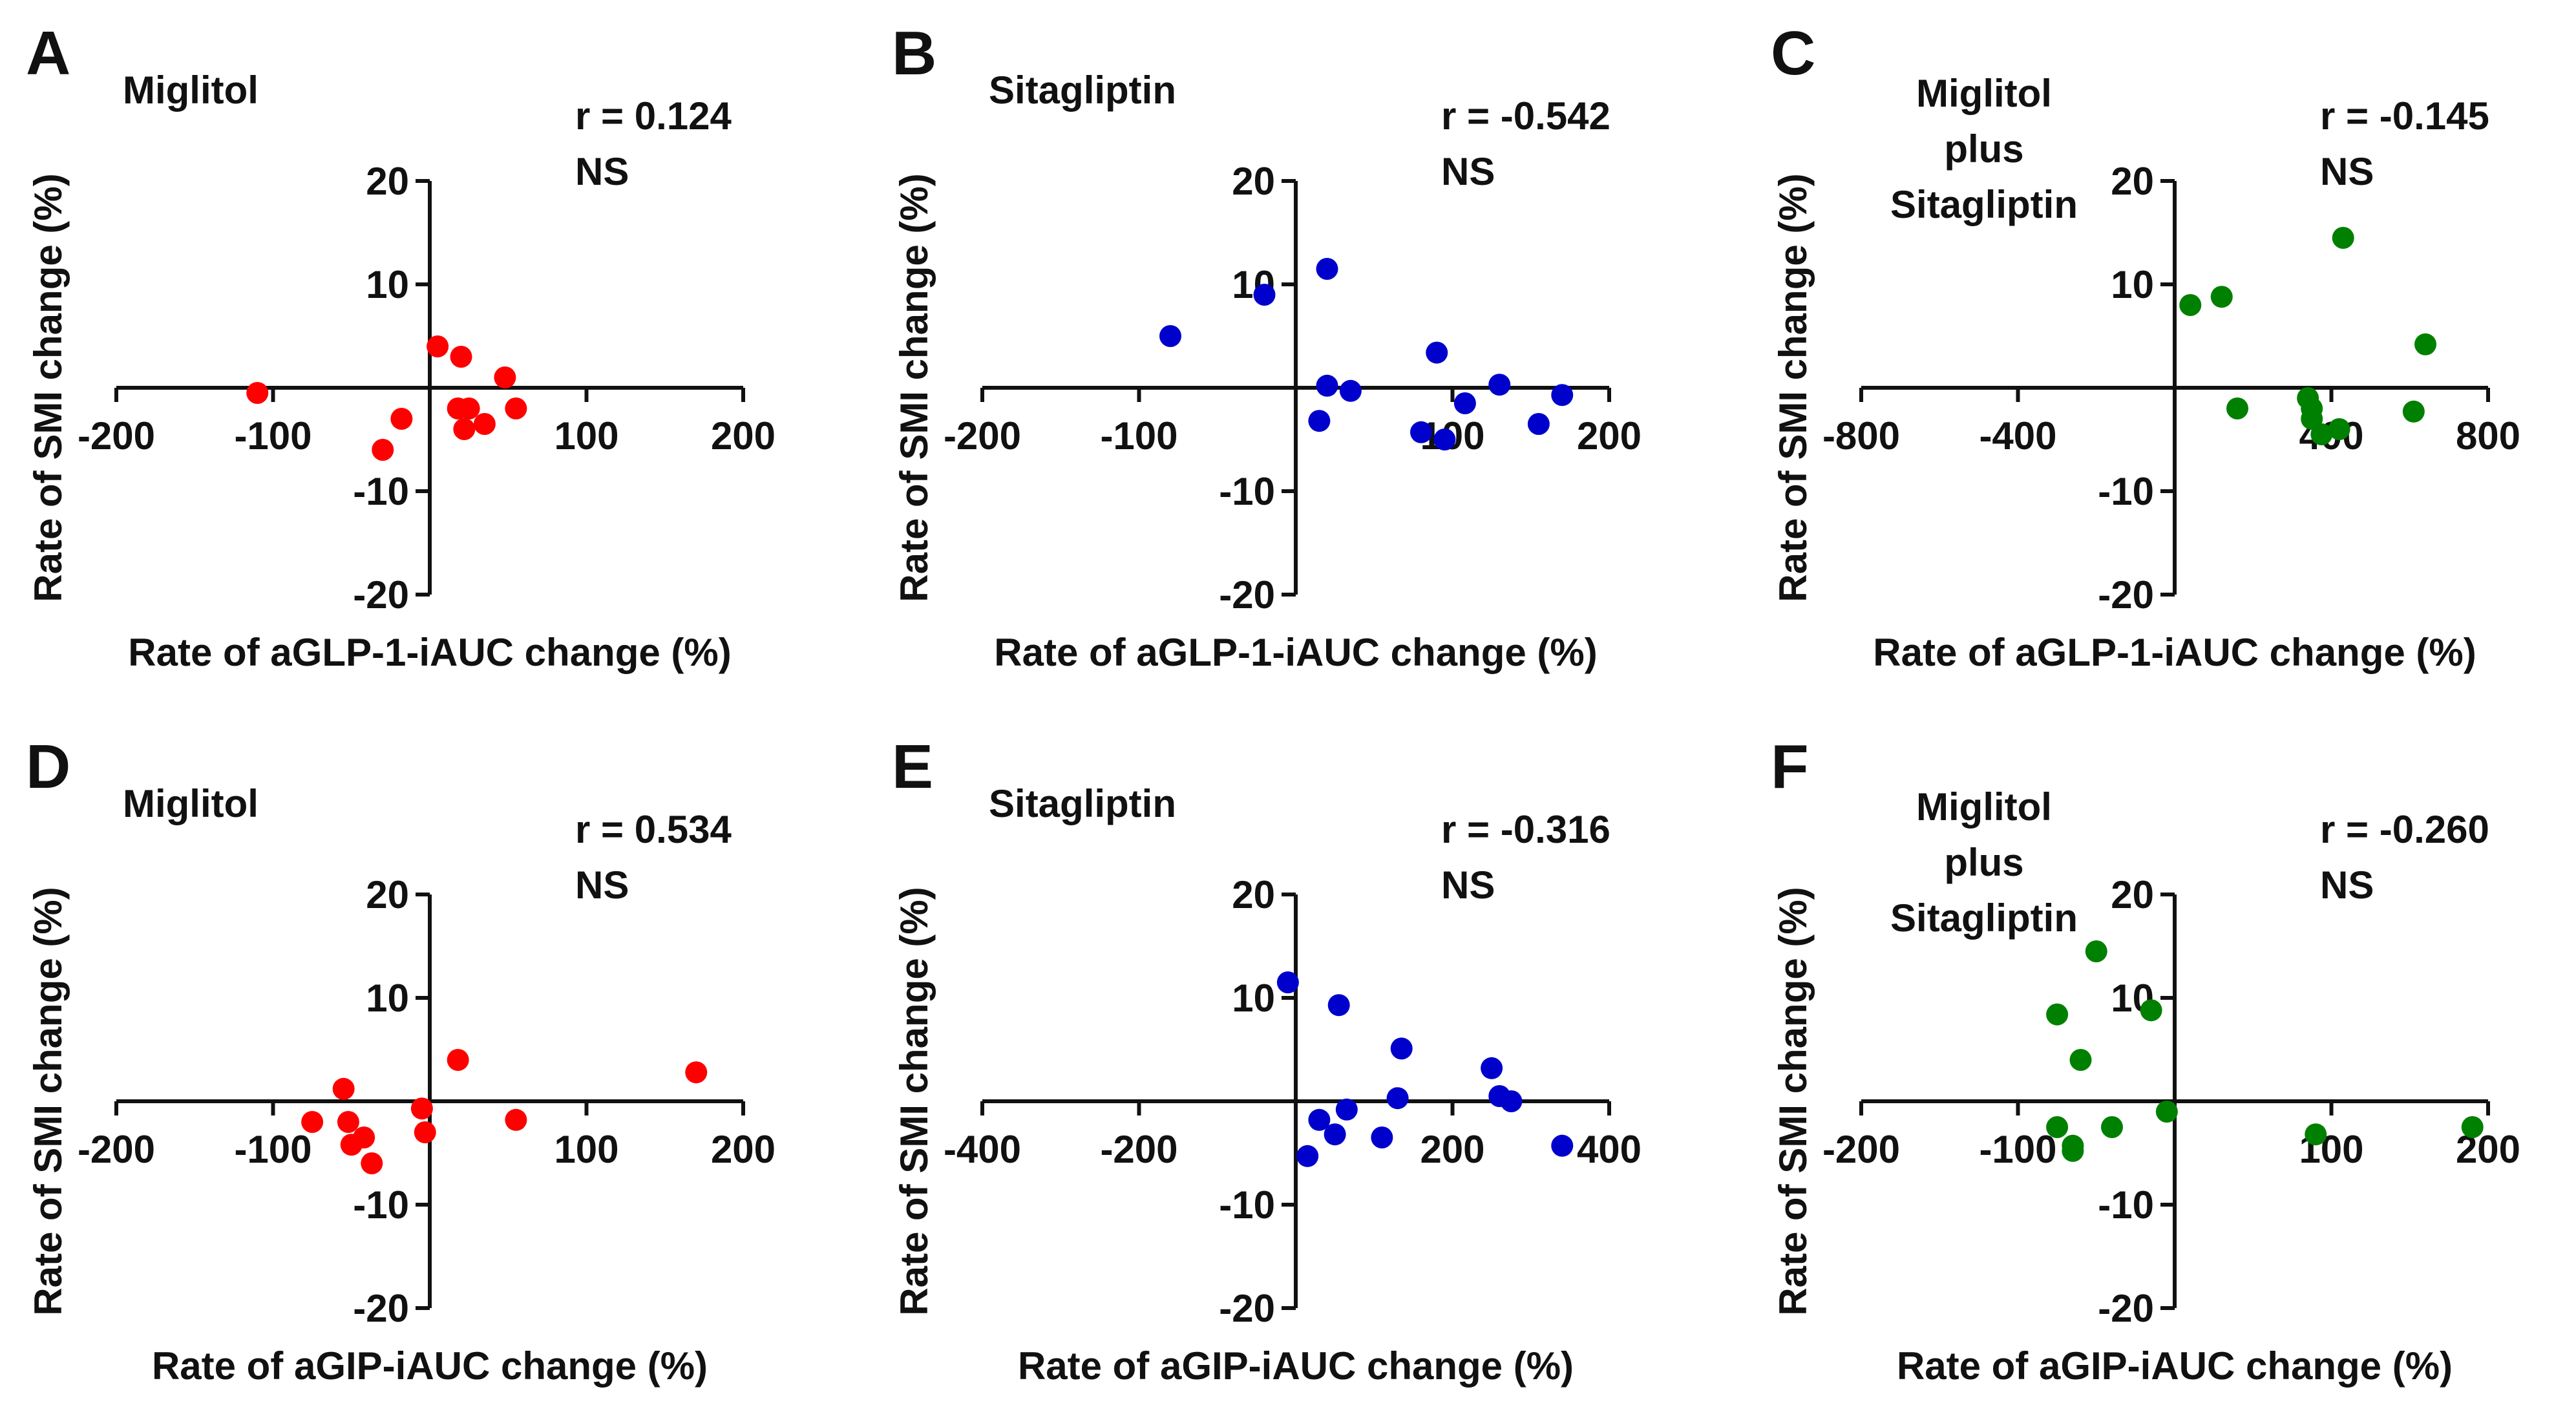  I want to click on correlation-r: r = -0.145, so click(2404, 116).